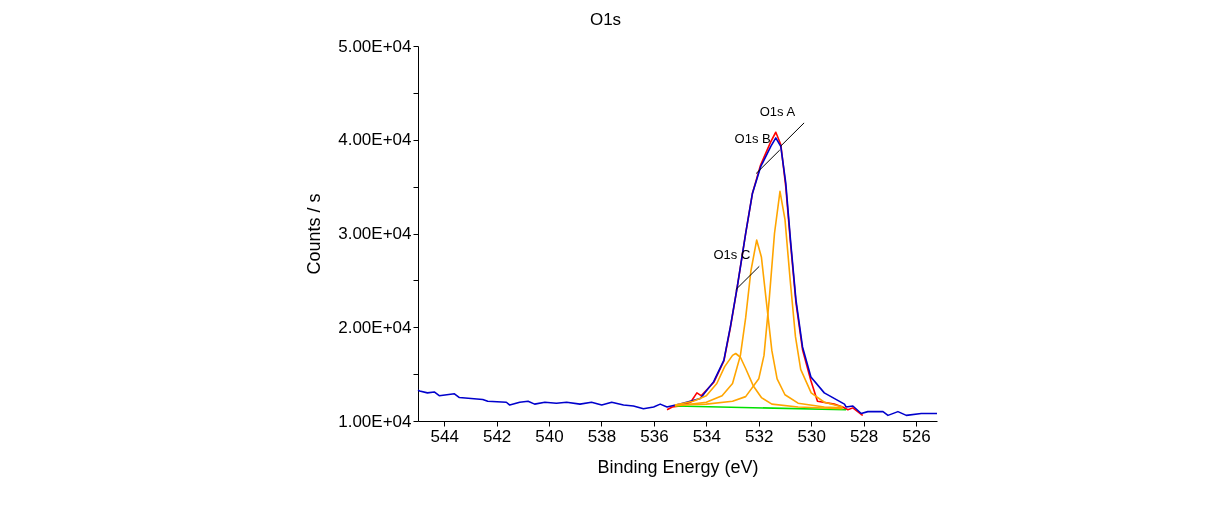 Image resolution: width=1208 pixels, height=522 pixels. Describe the element at coordinates (864, 436) in the screenshot. I see `x-tick-label: 528` at that location.